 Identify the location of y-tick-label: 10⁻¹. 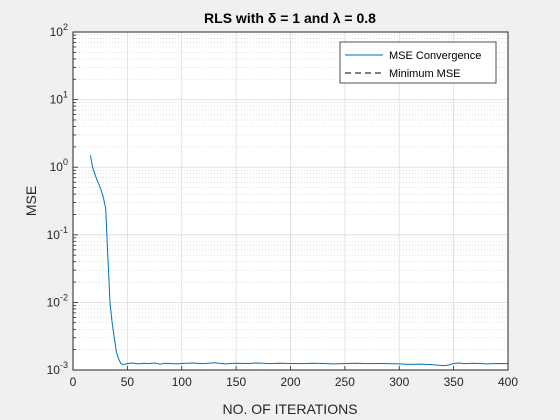
(57, 233).